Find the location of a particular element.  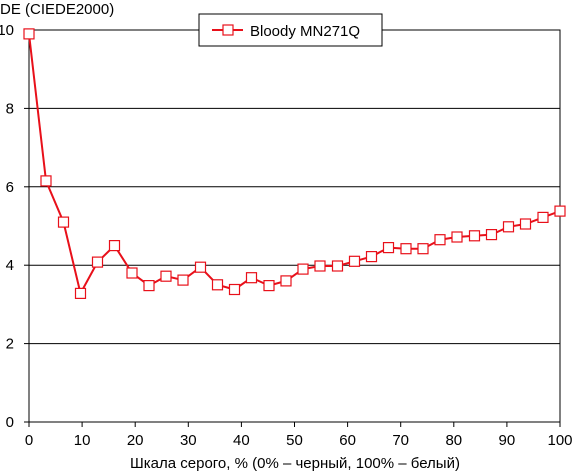

legend: Bloody MN271Q is located at coordinates (290, 30).